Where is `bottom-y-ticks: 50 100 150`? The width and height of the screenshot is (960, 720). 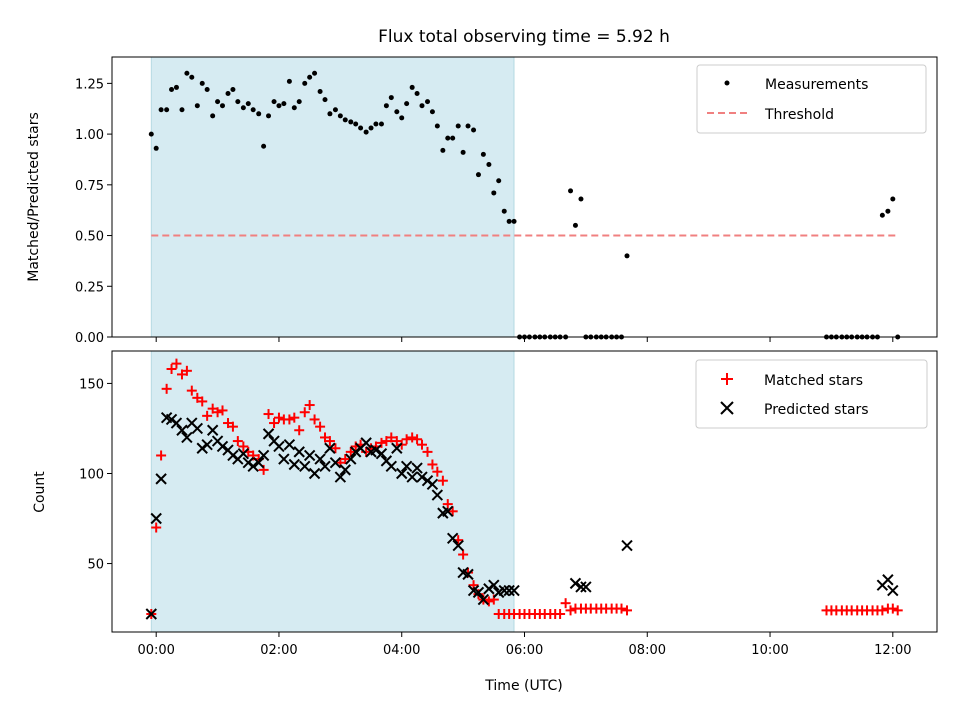
bottom-y-ticks: 50 100 150 is located at coordinates (95, 475).